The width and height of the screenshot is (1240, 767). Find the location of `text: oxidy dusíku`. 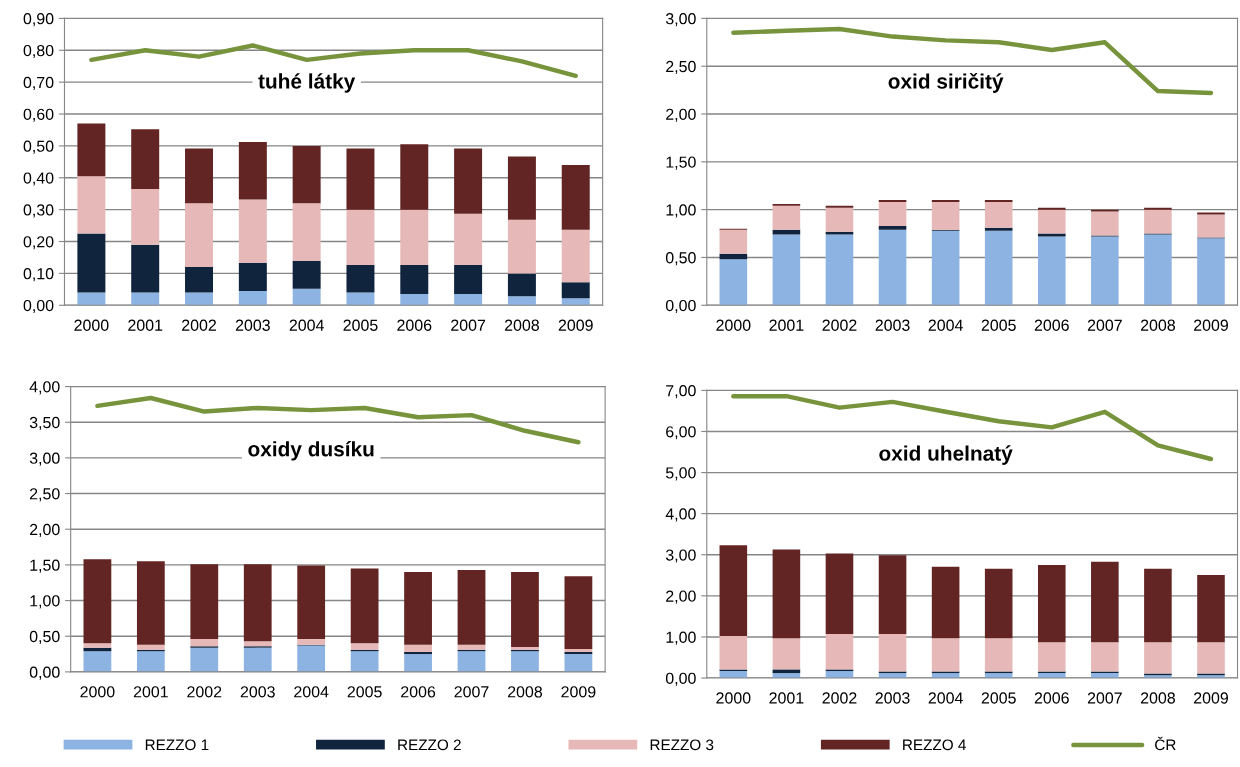

text: oxidy dusíku is located at coordinates (311, 450).